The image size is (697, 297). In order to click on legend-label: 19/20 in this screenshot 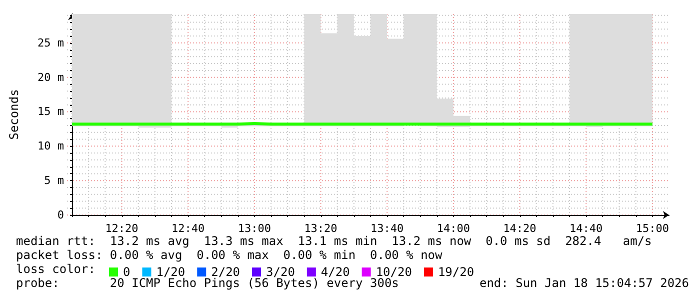, I will do `click(456, 272)`.